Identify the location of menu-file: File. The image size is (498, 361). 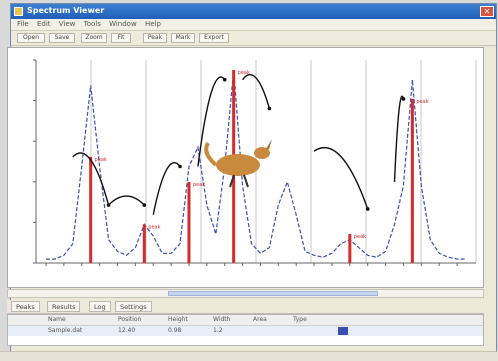
(23, 24).